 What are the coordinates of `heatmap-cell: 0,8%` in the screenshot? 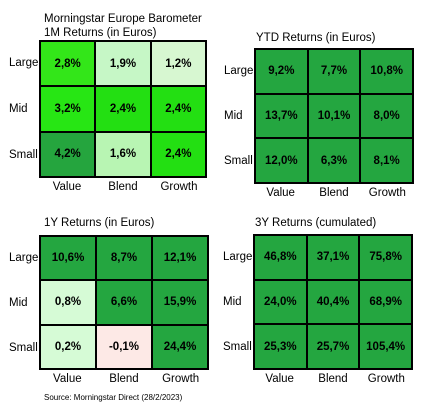 It's located at (68, 302).